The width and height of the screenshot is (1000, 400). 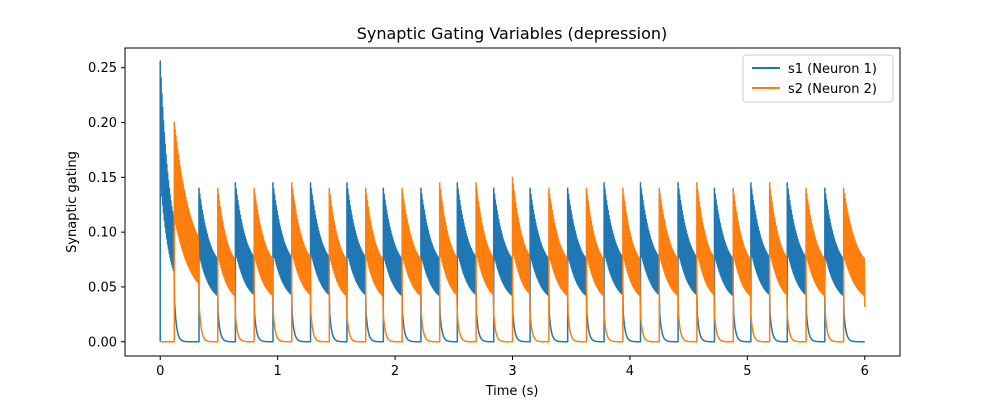 I want to click on y-axis-label: Synaptic gating, so click(x=72, y=202).